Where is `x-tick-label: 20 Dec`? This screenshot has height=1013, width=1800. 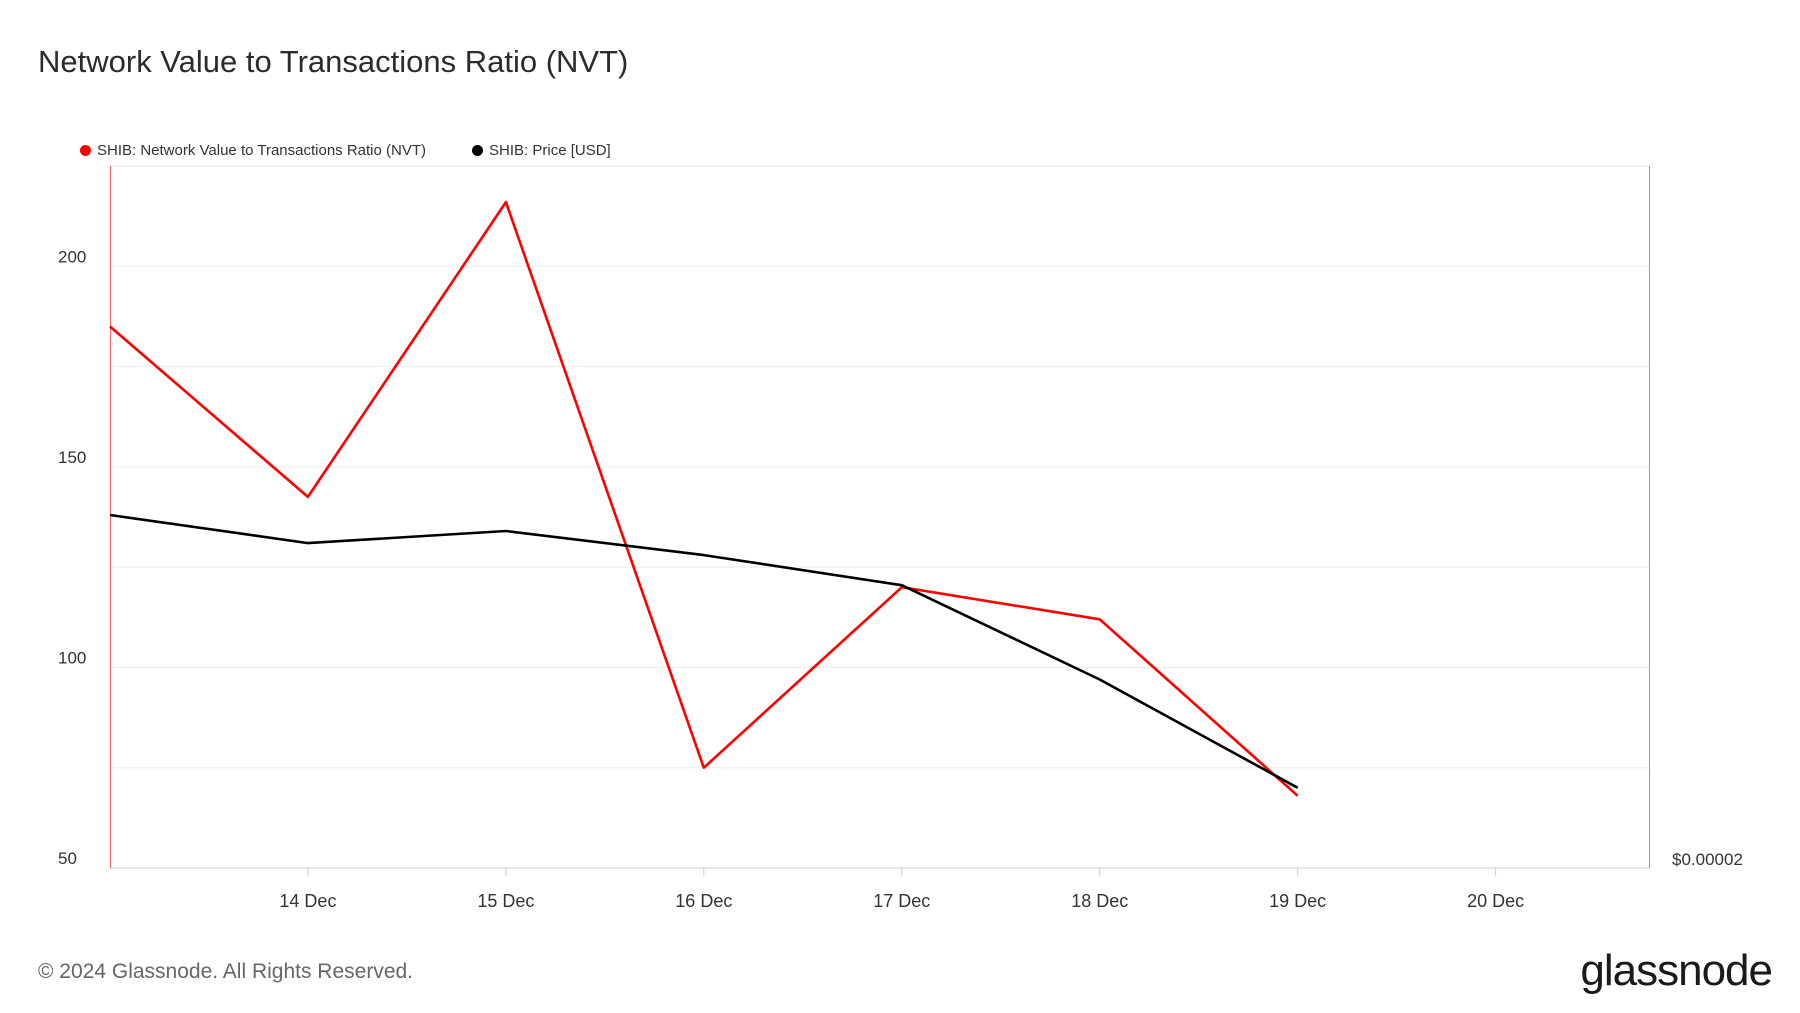
x-tick-label: 20 Dec is located at coordinates (1495, 901).